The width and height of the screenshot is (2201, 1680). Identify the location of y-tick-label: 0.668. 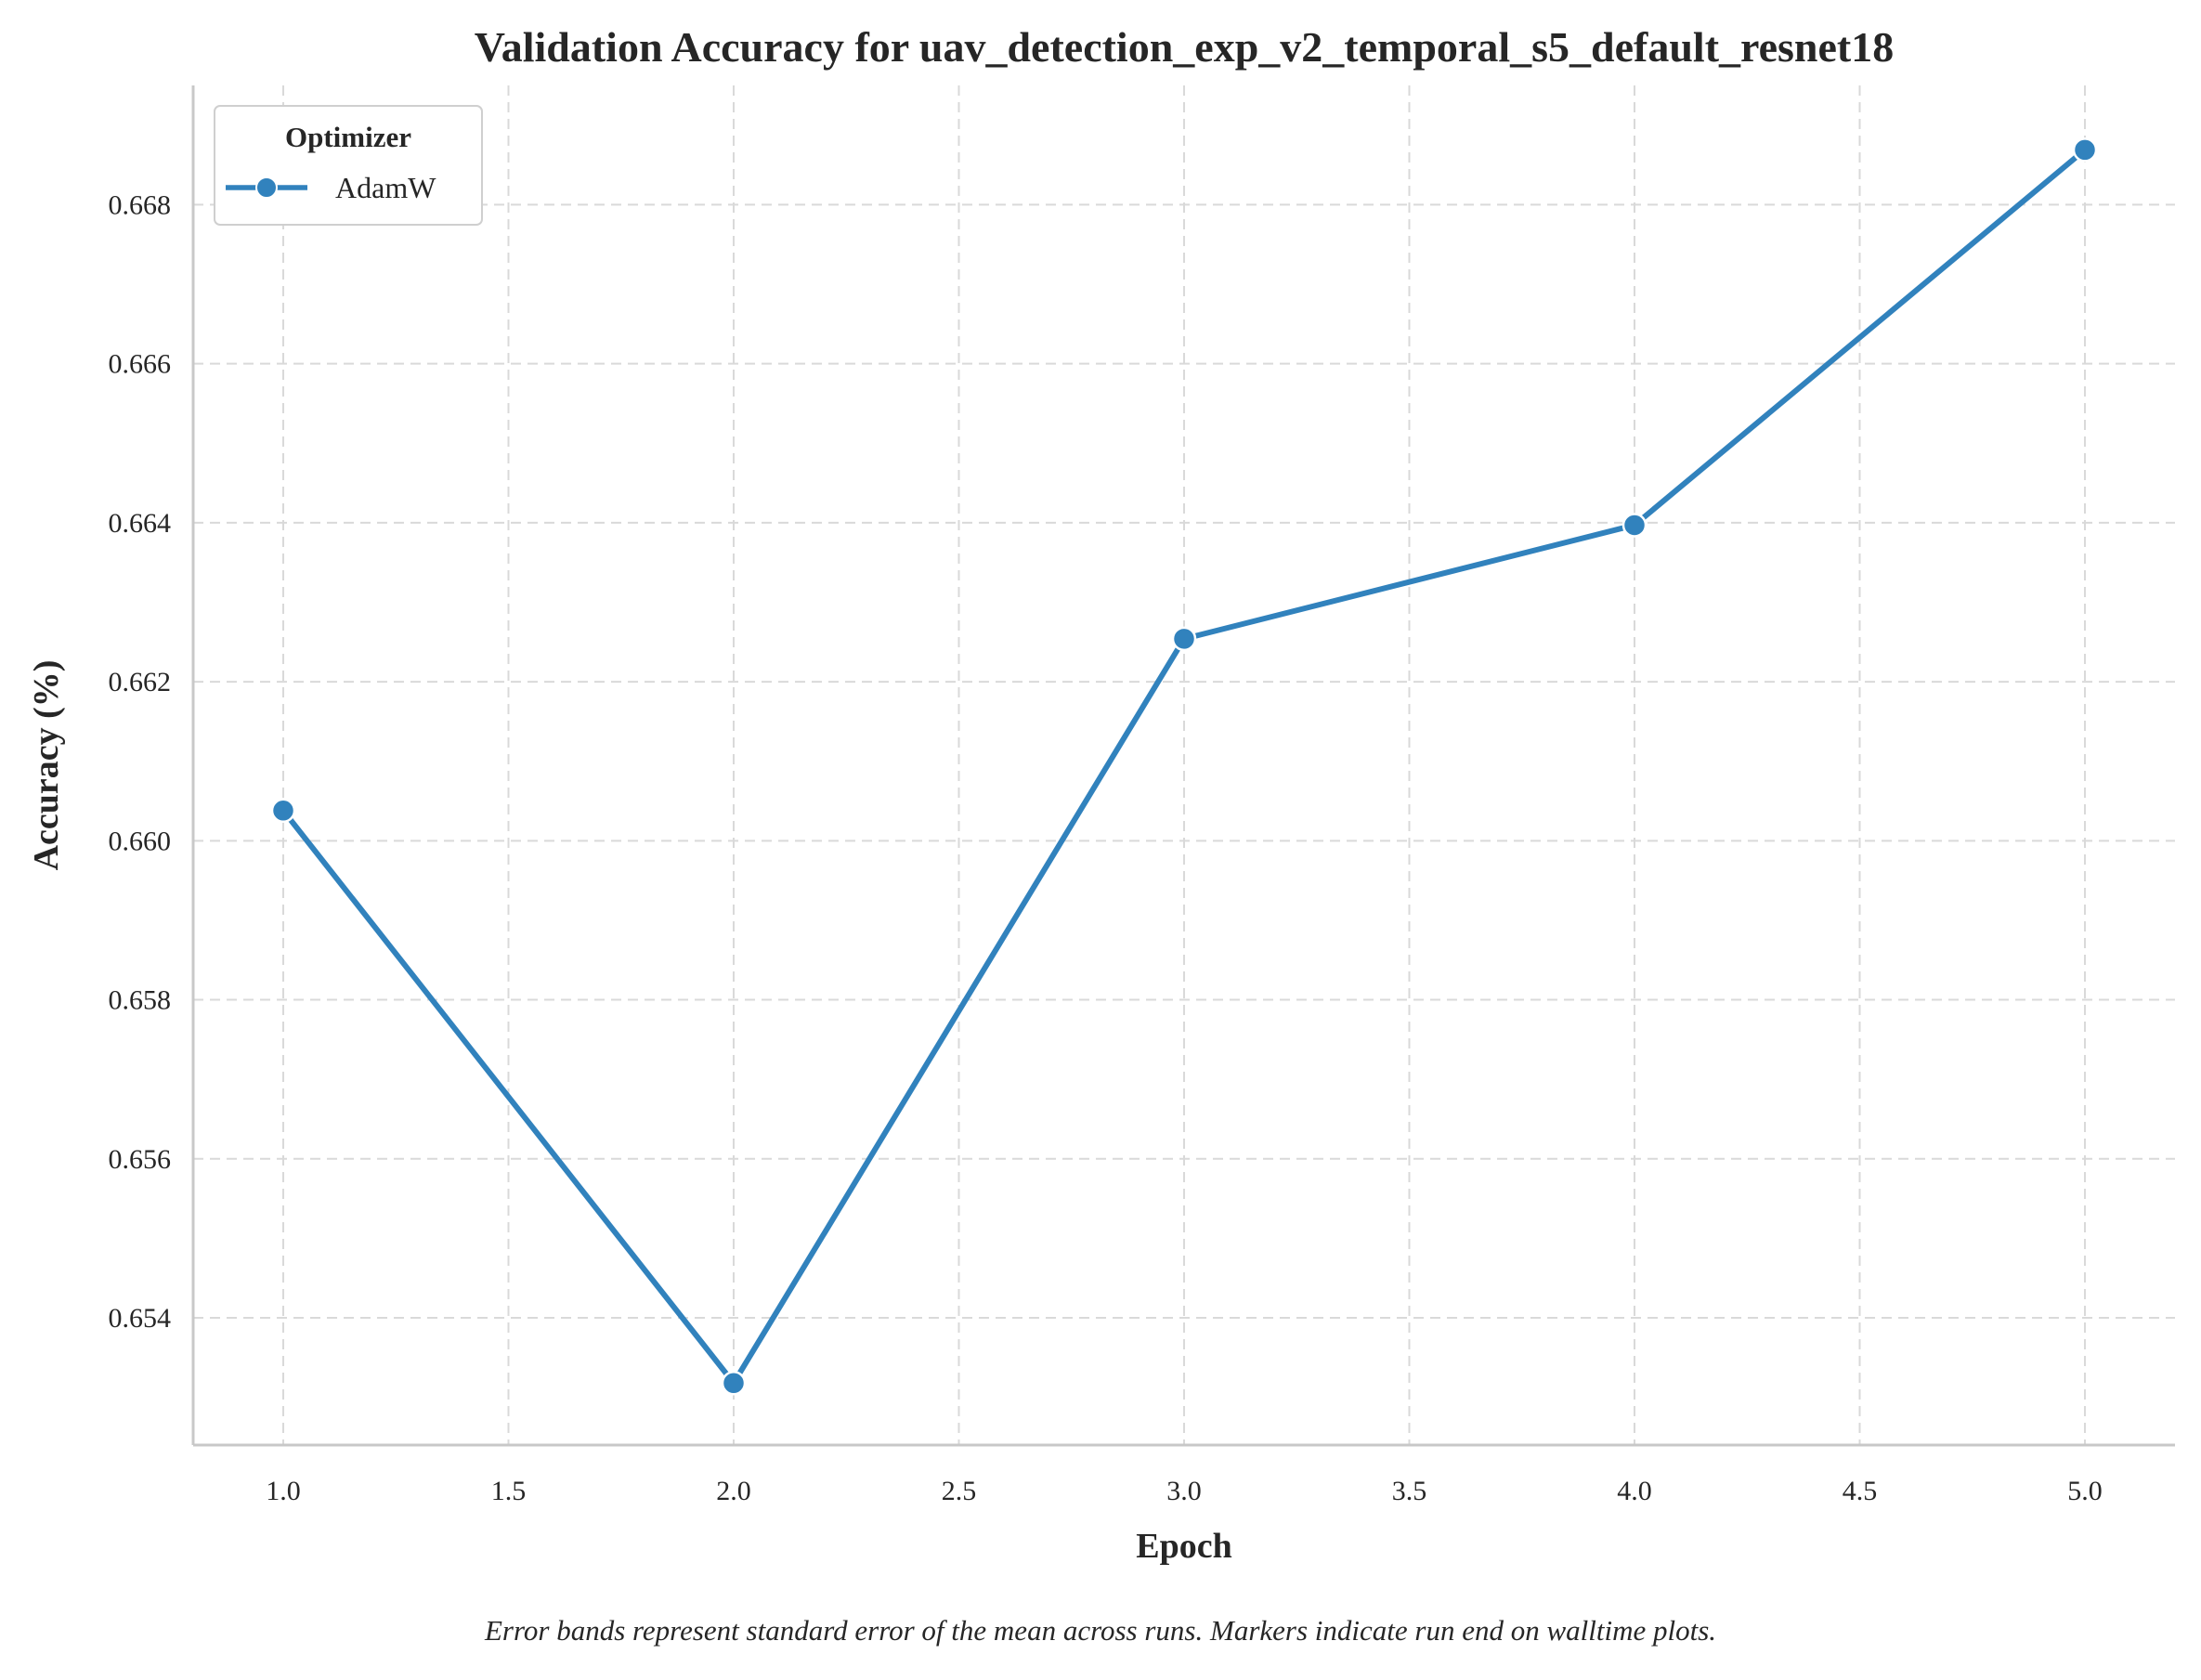
(140, 204).